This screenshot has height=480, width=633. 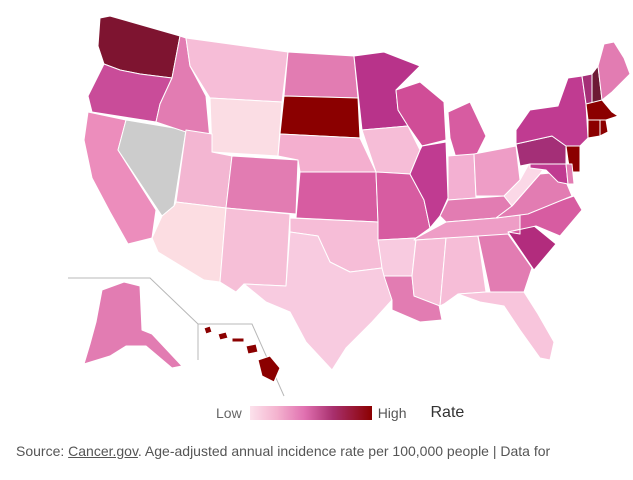 What do you see at coordinates (552, 111) in the screenshot?
I see `state-NY` at bounding box center [552, 111].